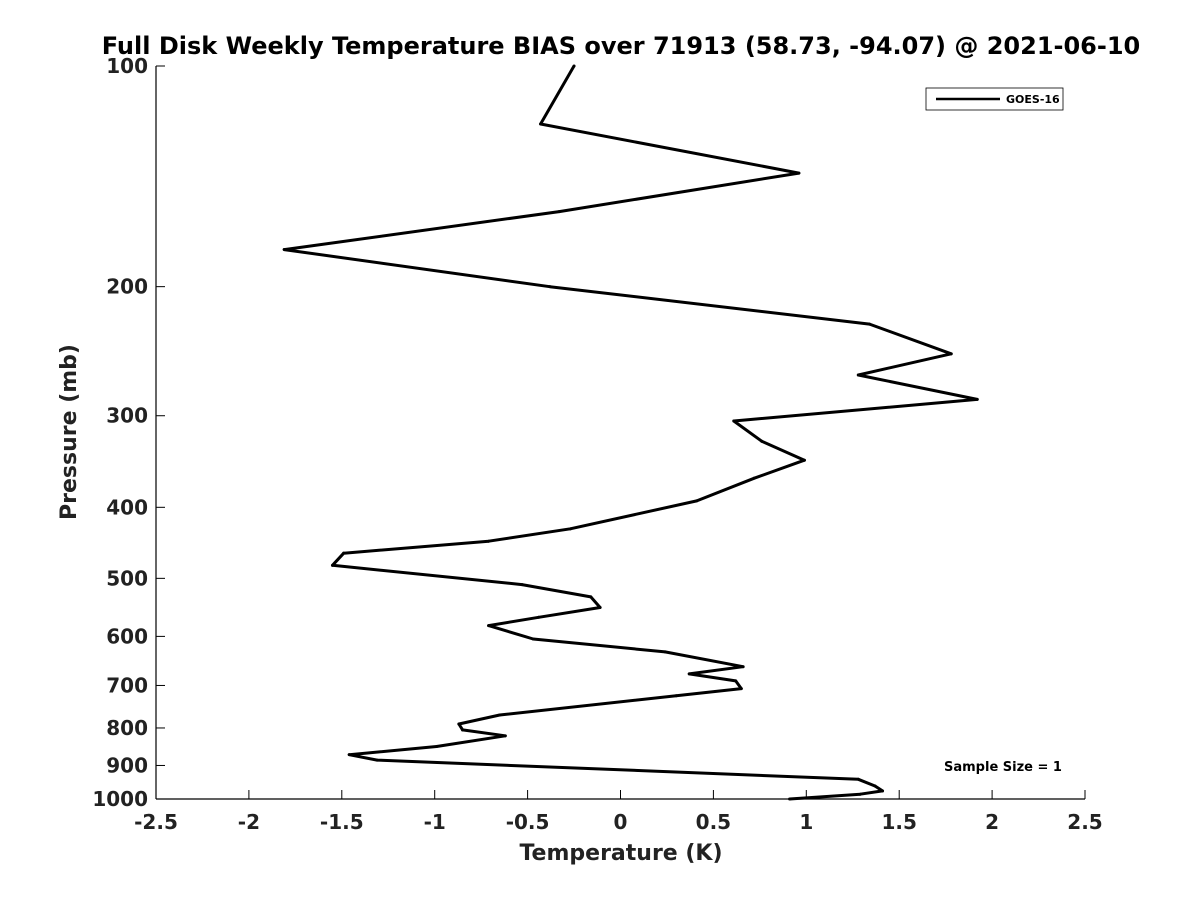 Image resolution: width=1200 pixels, height=900 pixels. I want to click on x-tick-label: -2, so click(249, 822).